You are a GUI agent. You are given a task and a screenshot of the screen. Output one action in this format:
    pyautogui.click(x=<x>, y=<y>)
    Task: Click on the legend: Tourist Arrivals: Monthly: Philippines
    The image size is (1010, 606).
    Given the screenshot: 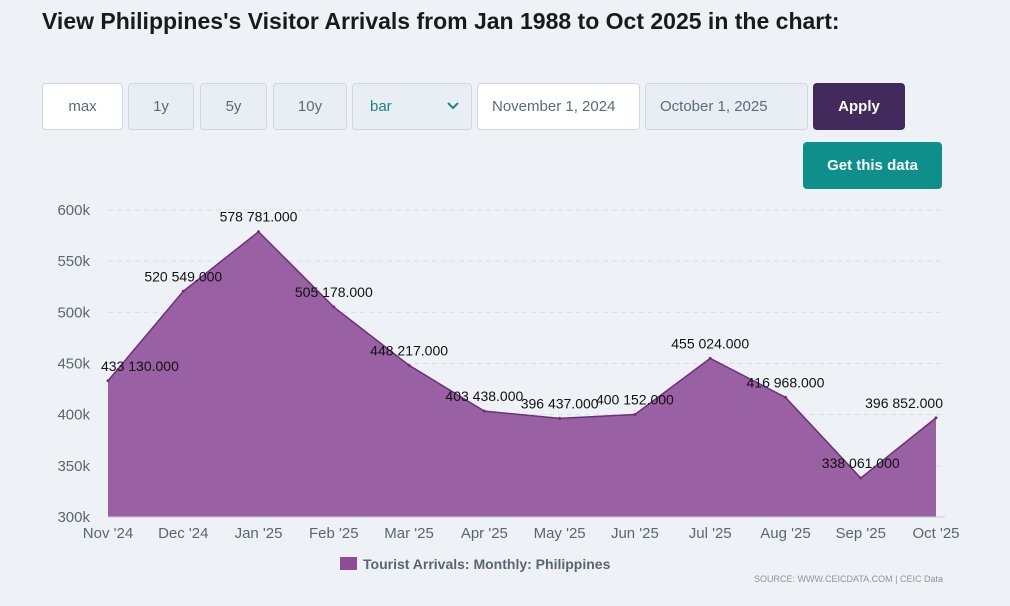 What is the action you would take?
    pyautogui.click(x=475, y=564)
    